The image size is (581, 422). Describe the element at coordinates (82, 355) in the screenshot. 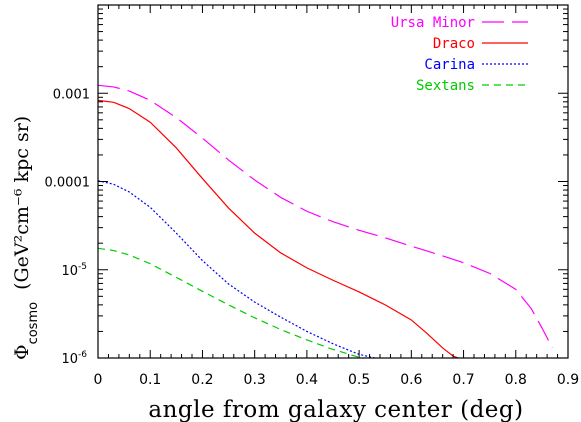

I see `y-tick-exponent: -6` at that location.